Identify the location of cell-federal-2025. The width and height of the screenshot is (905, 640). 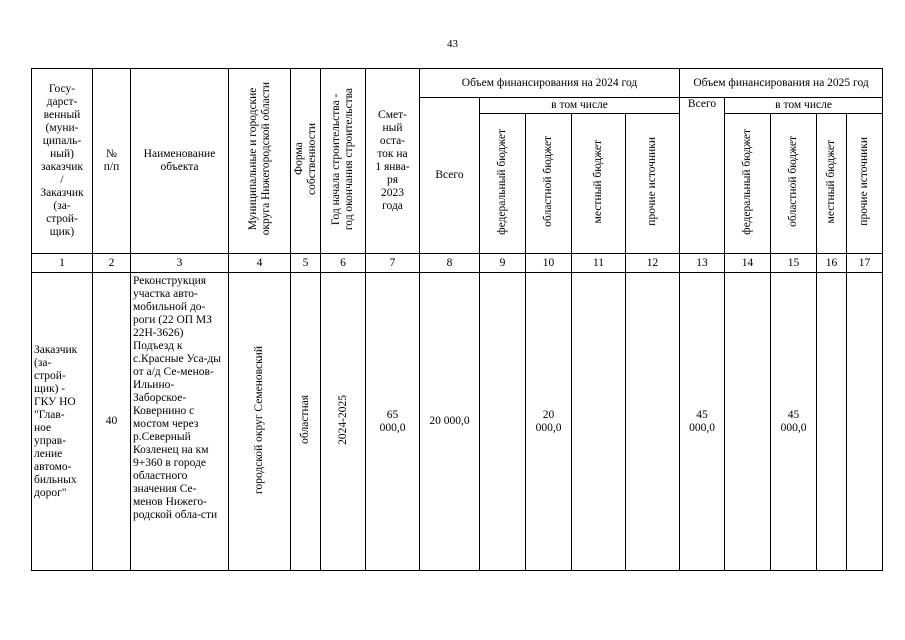
(748, 421).